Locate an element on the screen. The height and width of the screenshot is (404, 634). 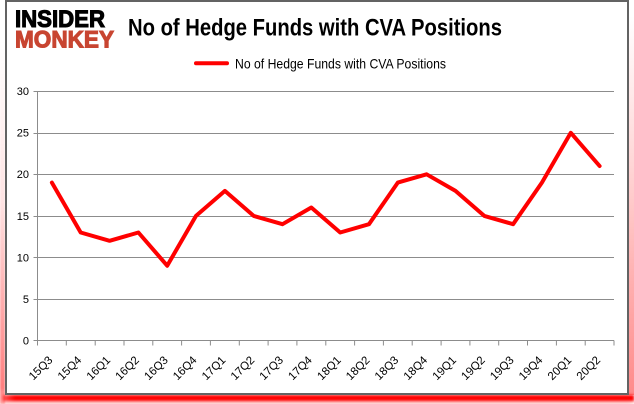
svg-text: 16Q1 is located at coordinates (99, 368).